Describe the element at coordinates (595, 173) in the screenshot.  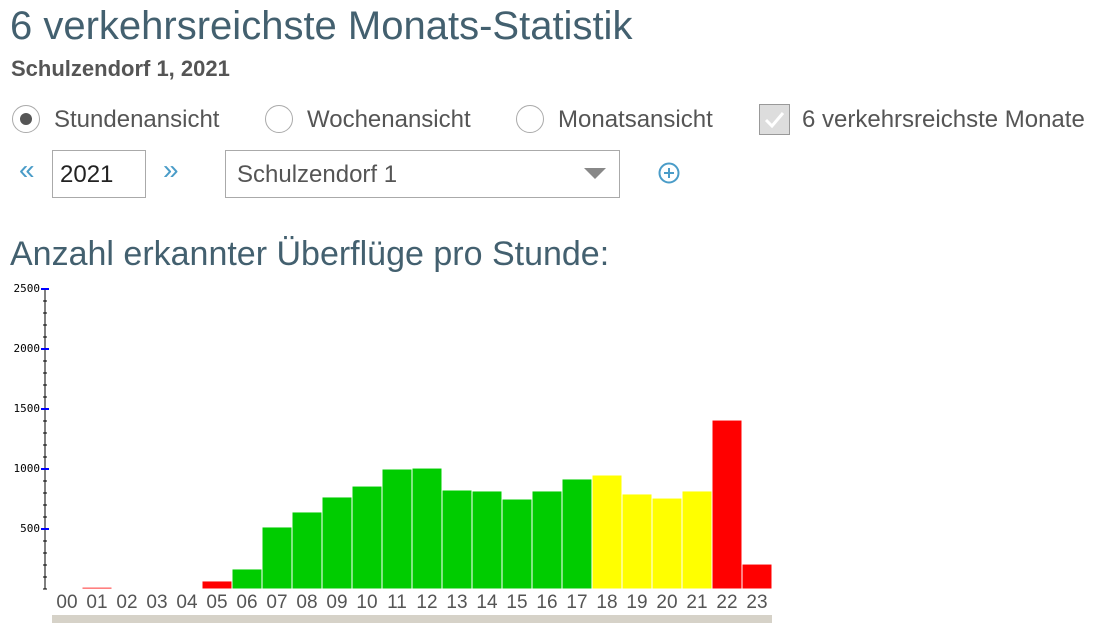
I see `dropdown-caret` at that location.